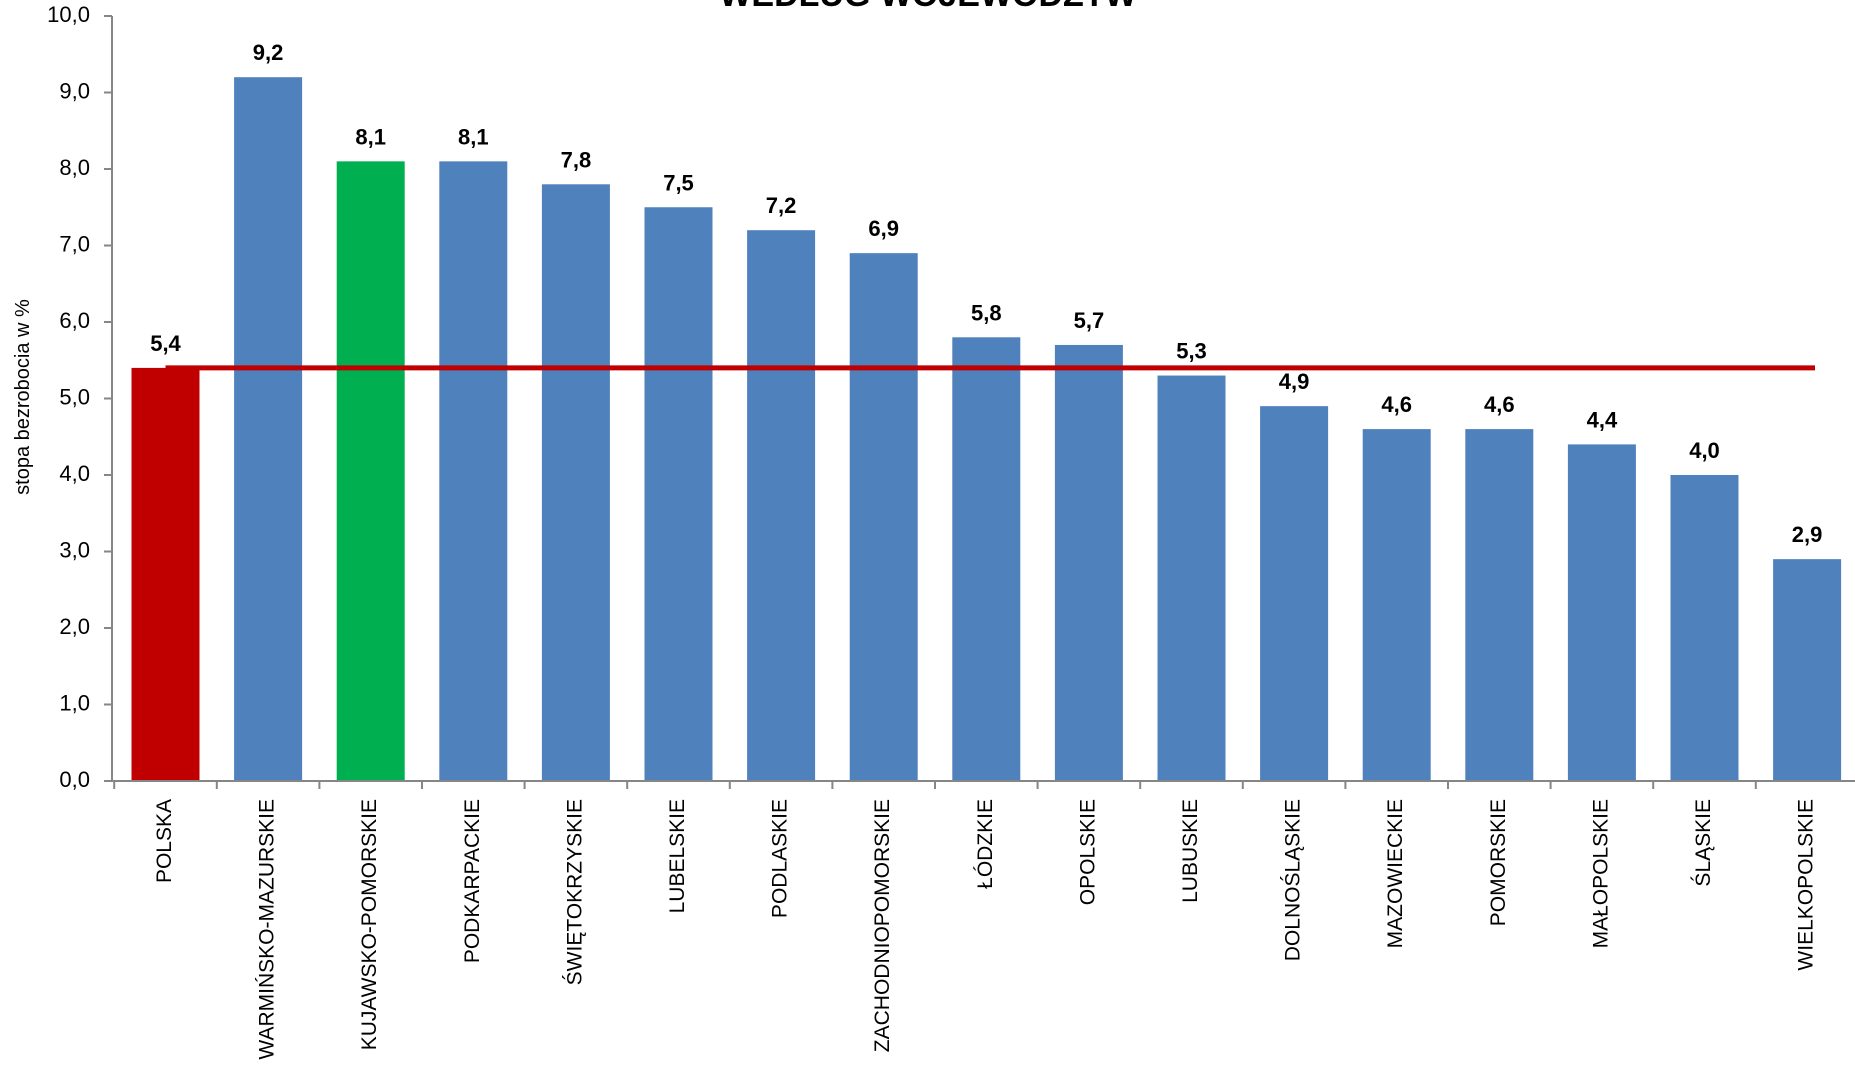 This screenshot has height=1075, width=1855. Describe the element at coordinates (986, 312) in the screenshot. I see `data-label: 5,8` at that location.